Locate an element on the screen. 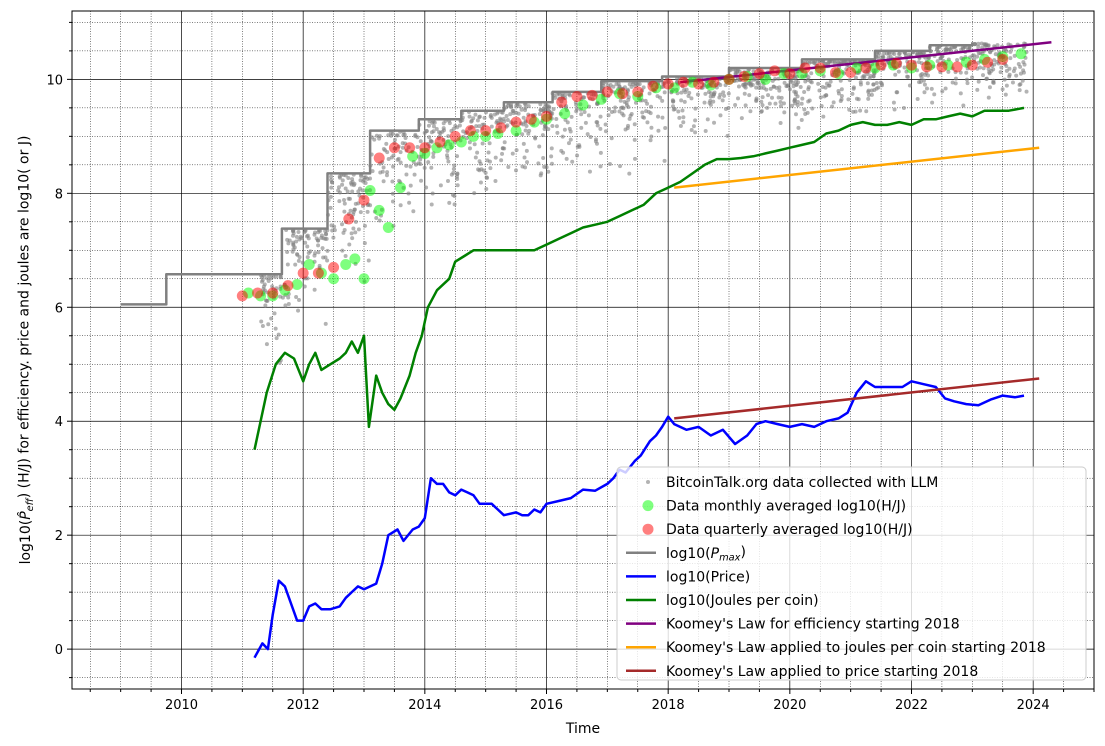 This screenshot has height=746, width=1105. x-tick-label: 2012 is located at coordinates (303, 705).